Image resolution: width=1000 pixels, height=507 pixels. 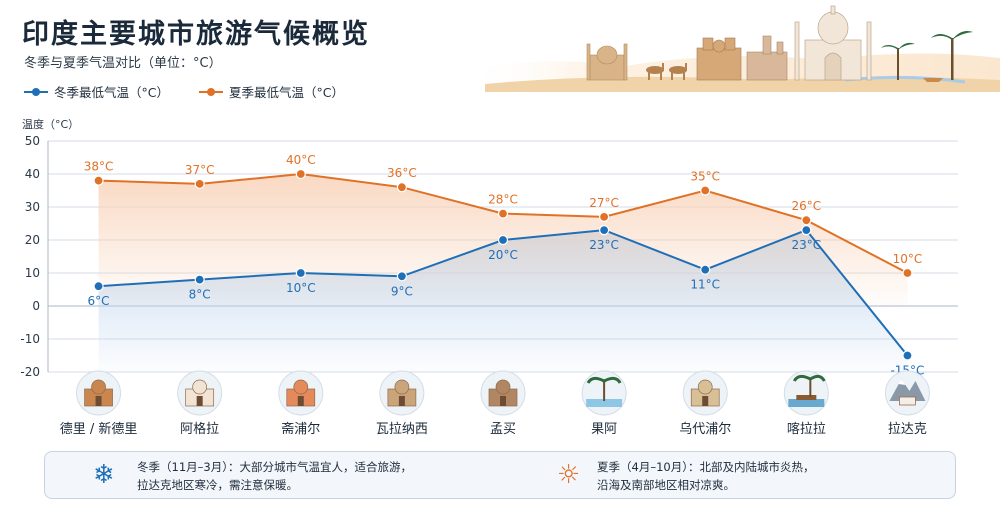 I want to click on y-tick-label: 50, so click(x=32, y=141).